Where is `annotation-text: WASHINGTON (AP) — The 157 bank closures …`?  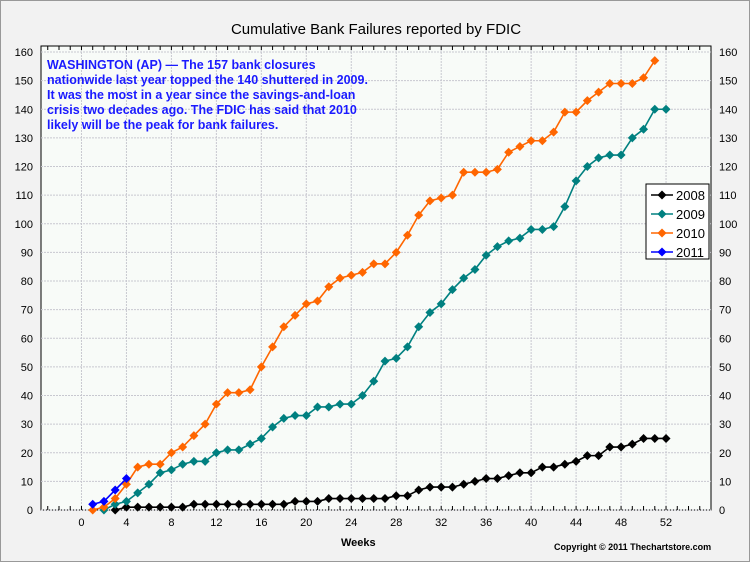
annotation-text: WASHINGTON (AP) — The 157 bank closures … is located at coordinates (207, 95).